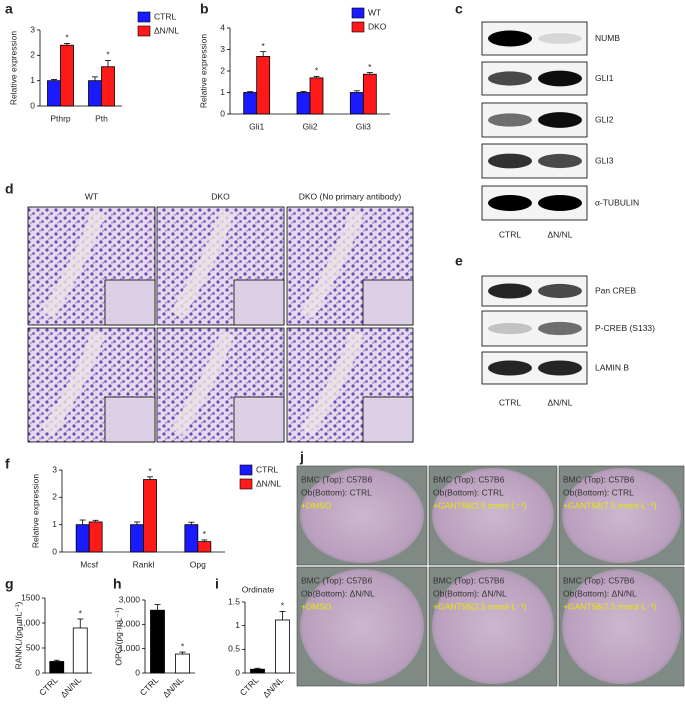 The image size is (685, 705). What do you see at coordinates (350, 196) in the screenshot?
I see `column-title: DKO (No primary antibody)` at bounding box center [350, 196].